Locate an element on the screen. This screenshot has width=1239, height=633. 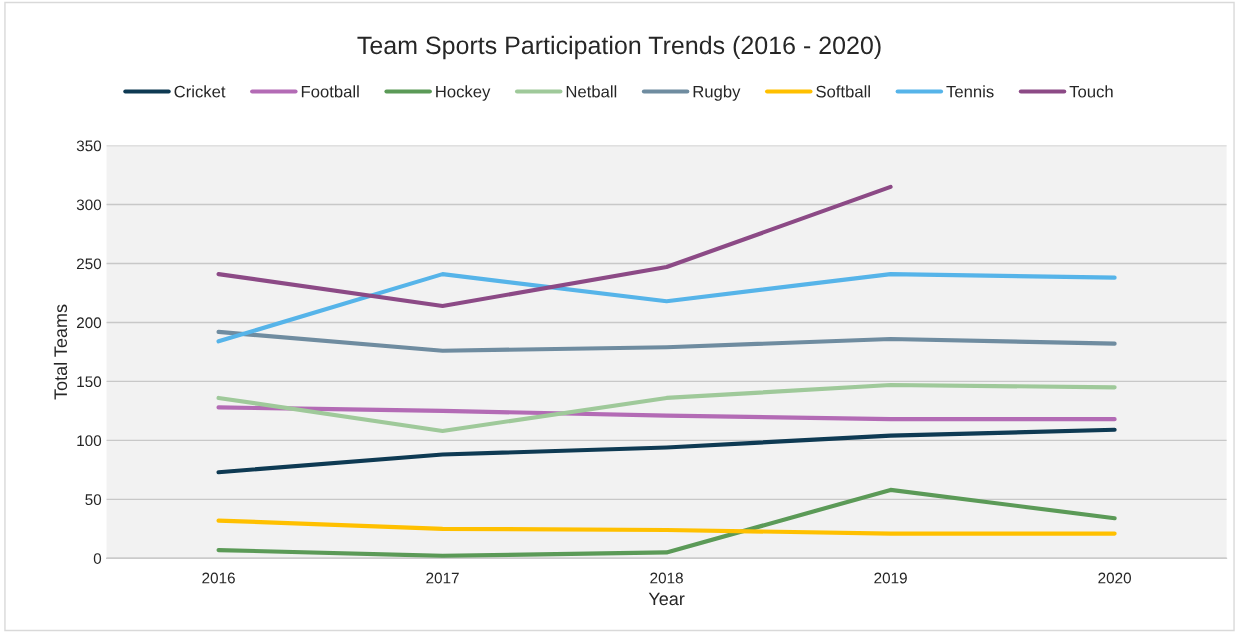
y-tick-label: 0 is located at coordinates (97, 558).